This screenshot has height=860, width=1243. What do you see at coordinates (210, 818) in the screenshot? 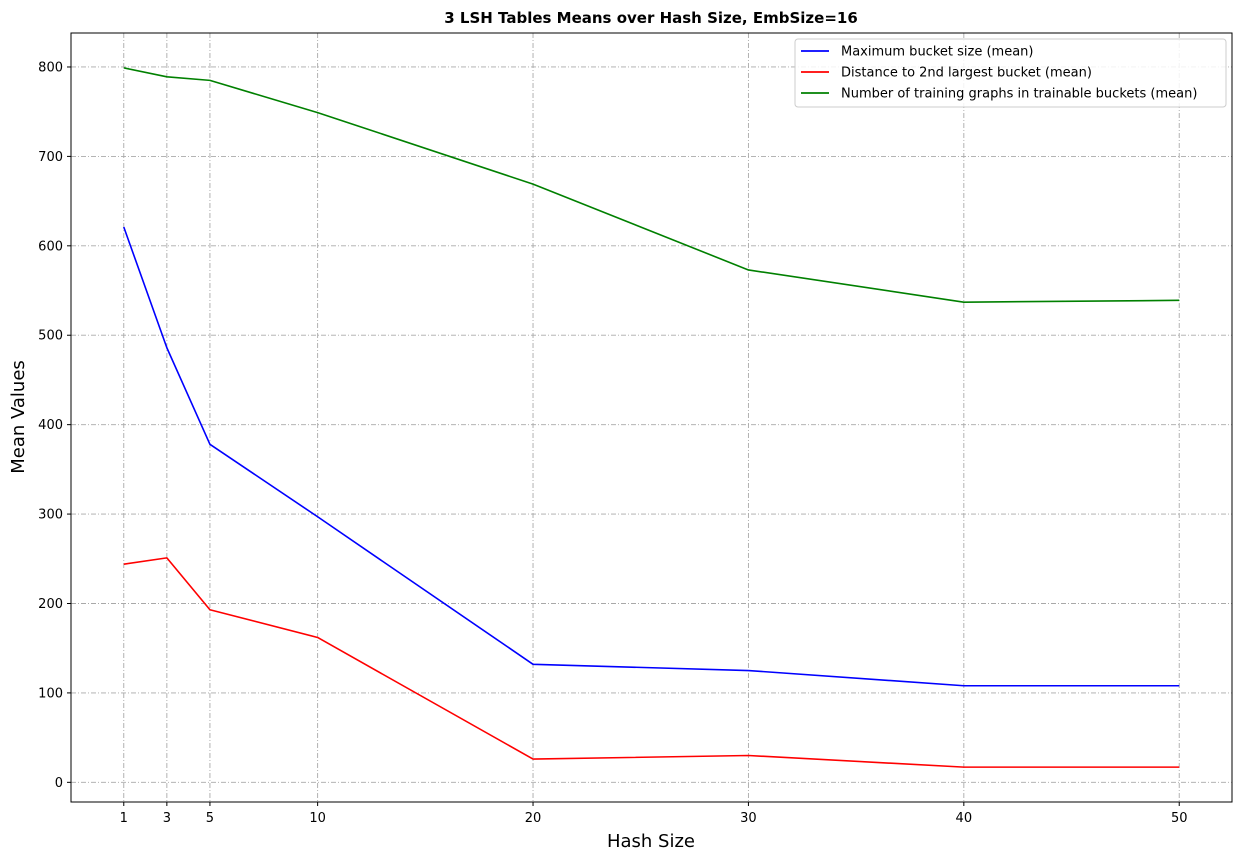
I see `x-tick-label: 5` at bounding box center [210, 818].